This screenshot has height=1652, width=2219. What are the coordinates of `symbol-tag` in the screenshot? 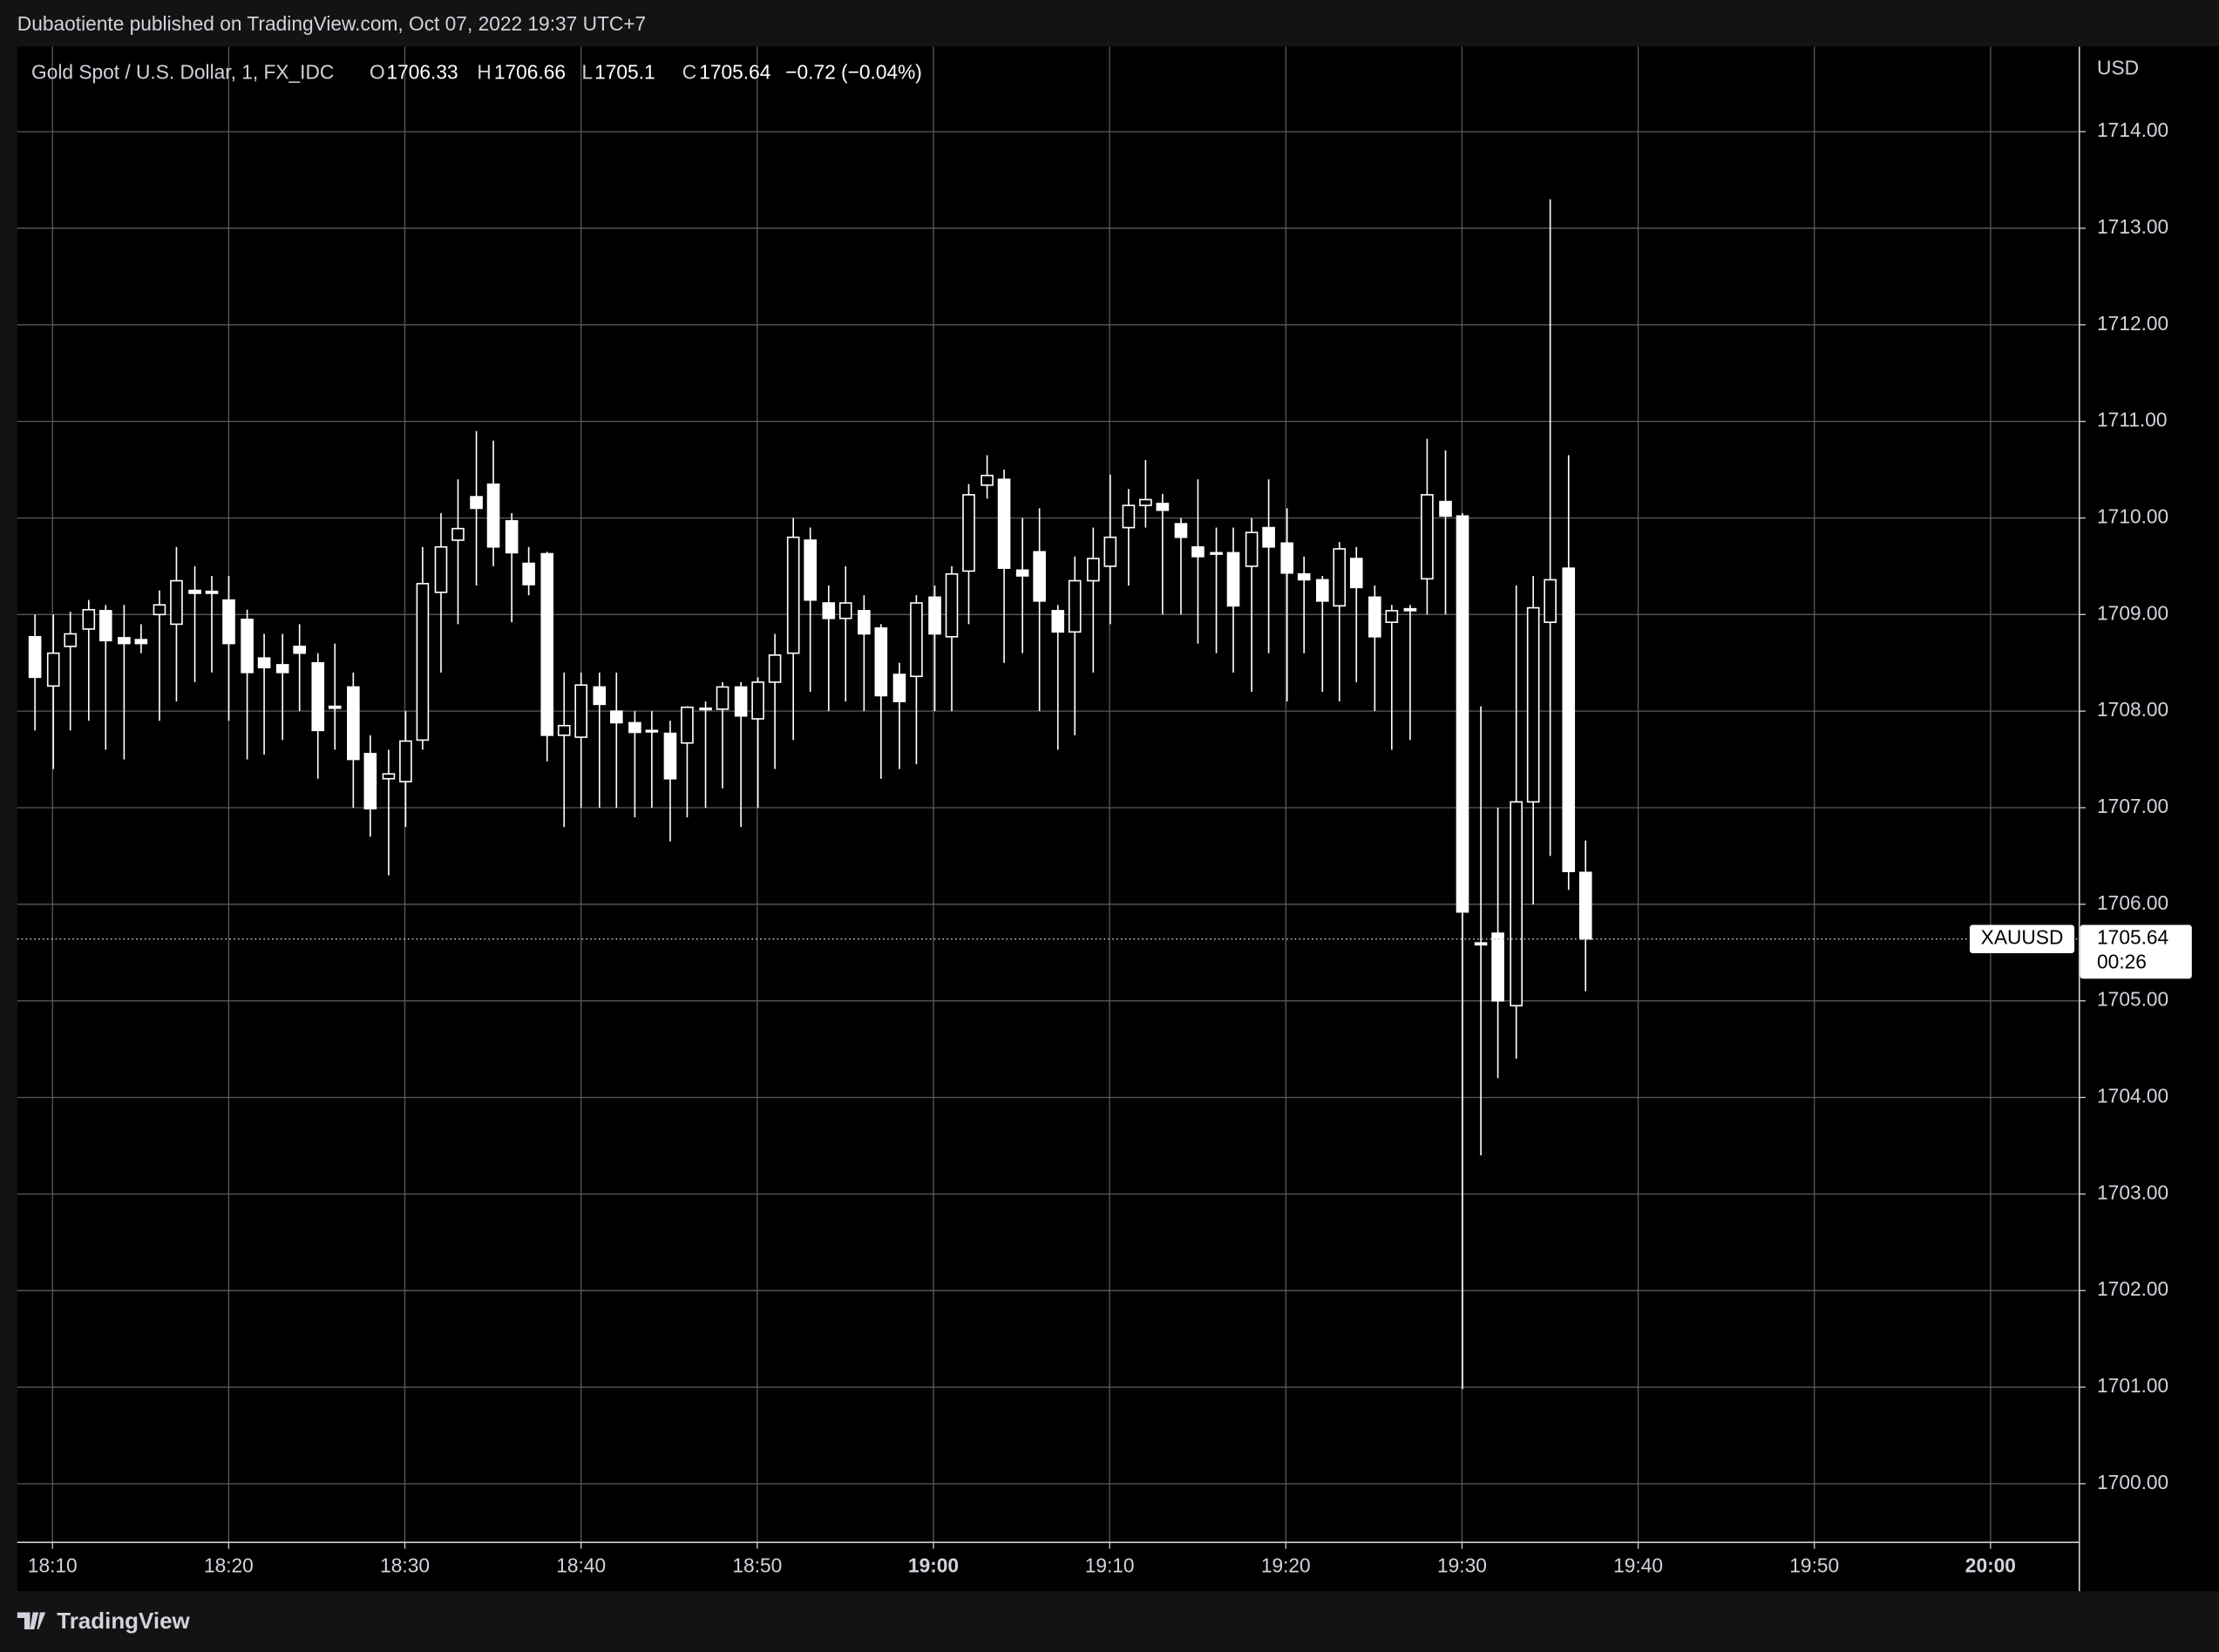 It's located at (2022, 939).